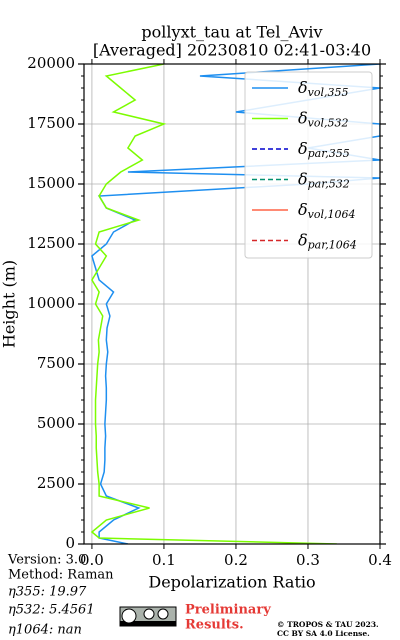  Describe the element at coordinates (47, 592) in the screenshot. I see `info-line: η355: 19.97` at that location.